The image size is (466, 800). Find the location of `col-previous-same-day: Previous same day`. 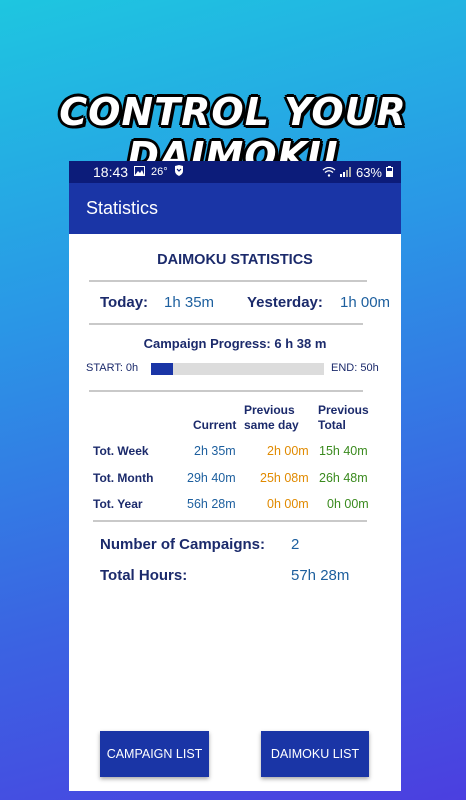

col-previous-same-day: Previous same day is located at coordinates (271, 417).